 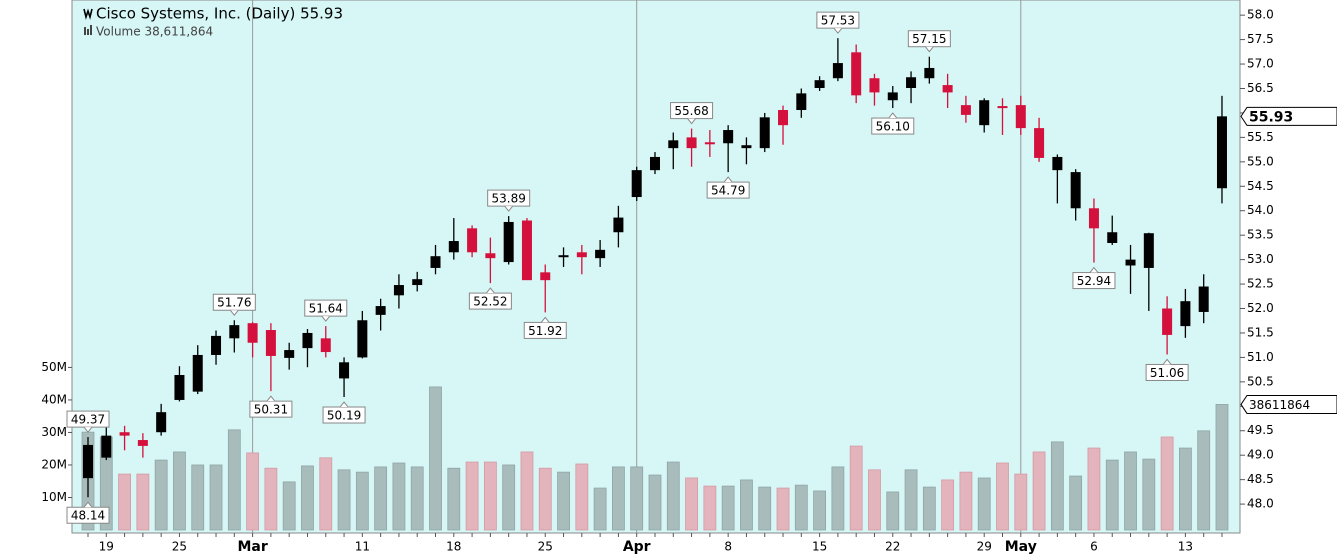 What do you see at coordinates (691, 111) in the screenshot?
I see `annotation-label: 55.68` at bounding box center [691, 111].